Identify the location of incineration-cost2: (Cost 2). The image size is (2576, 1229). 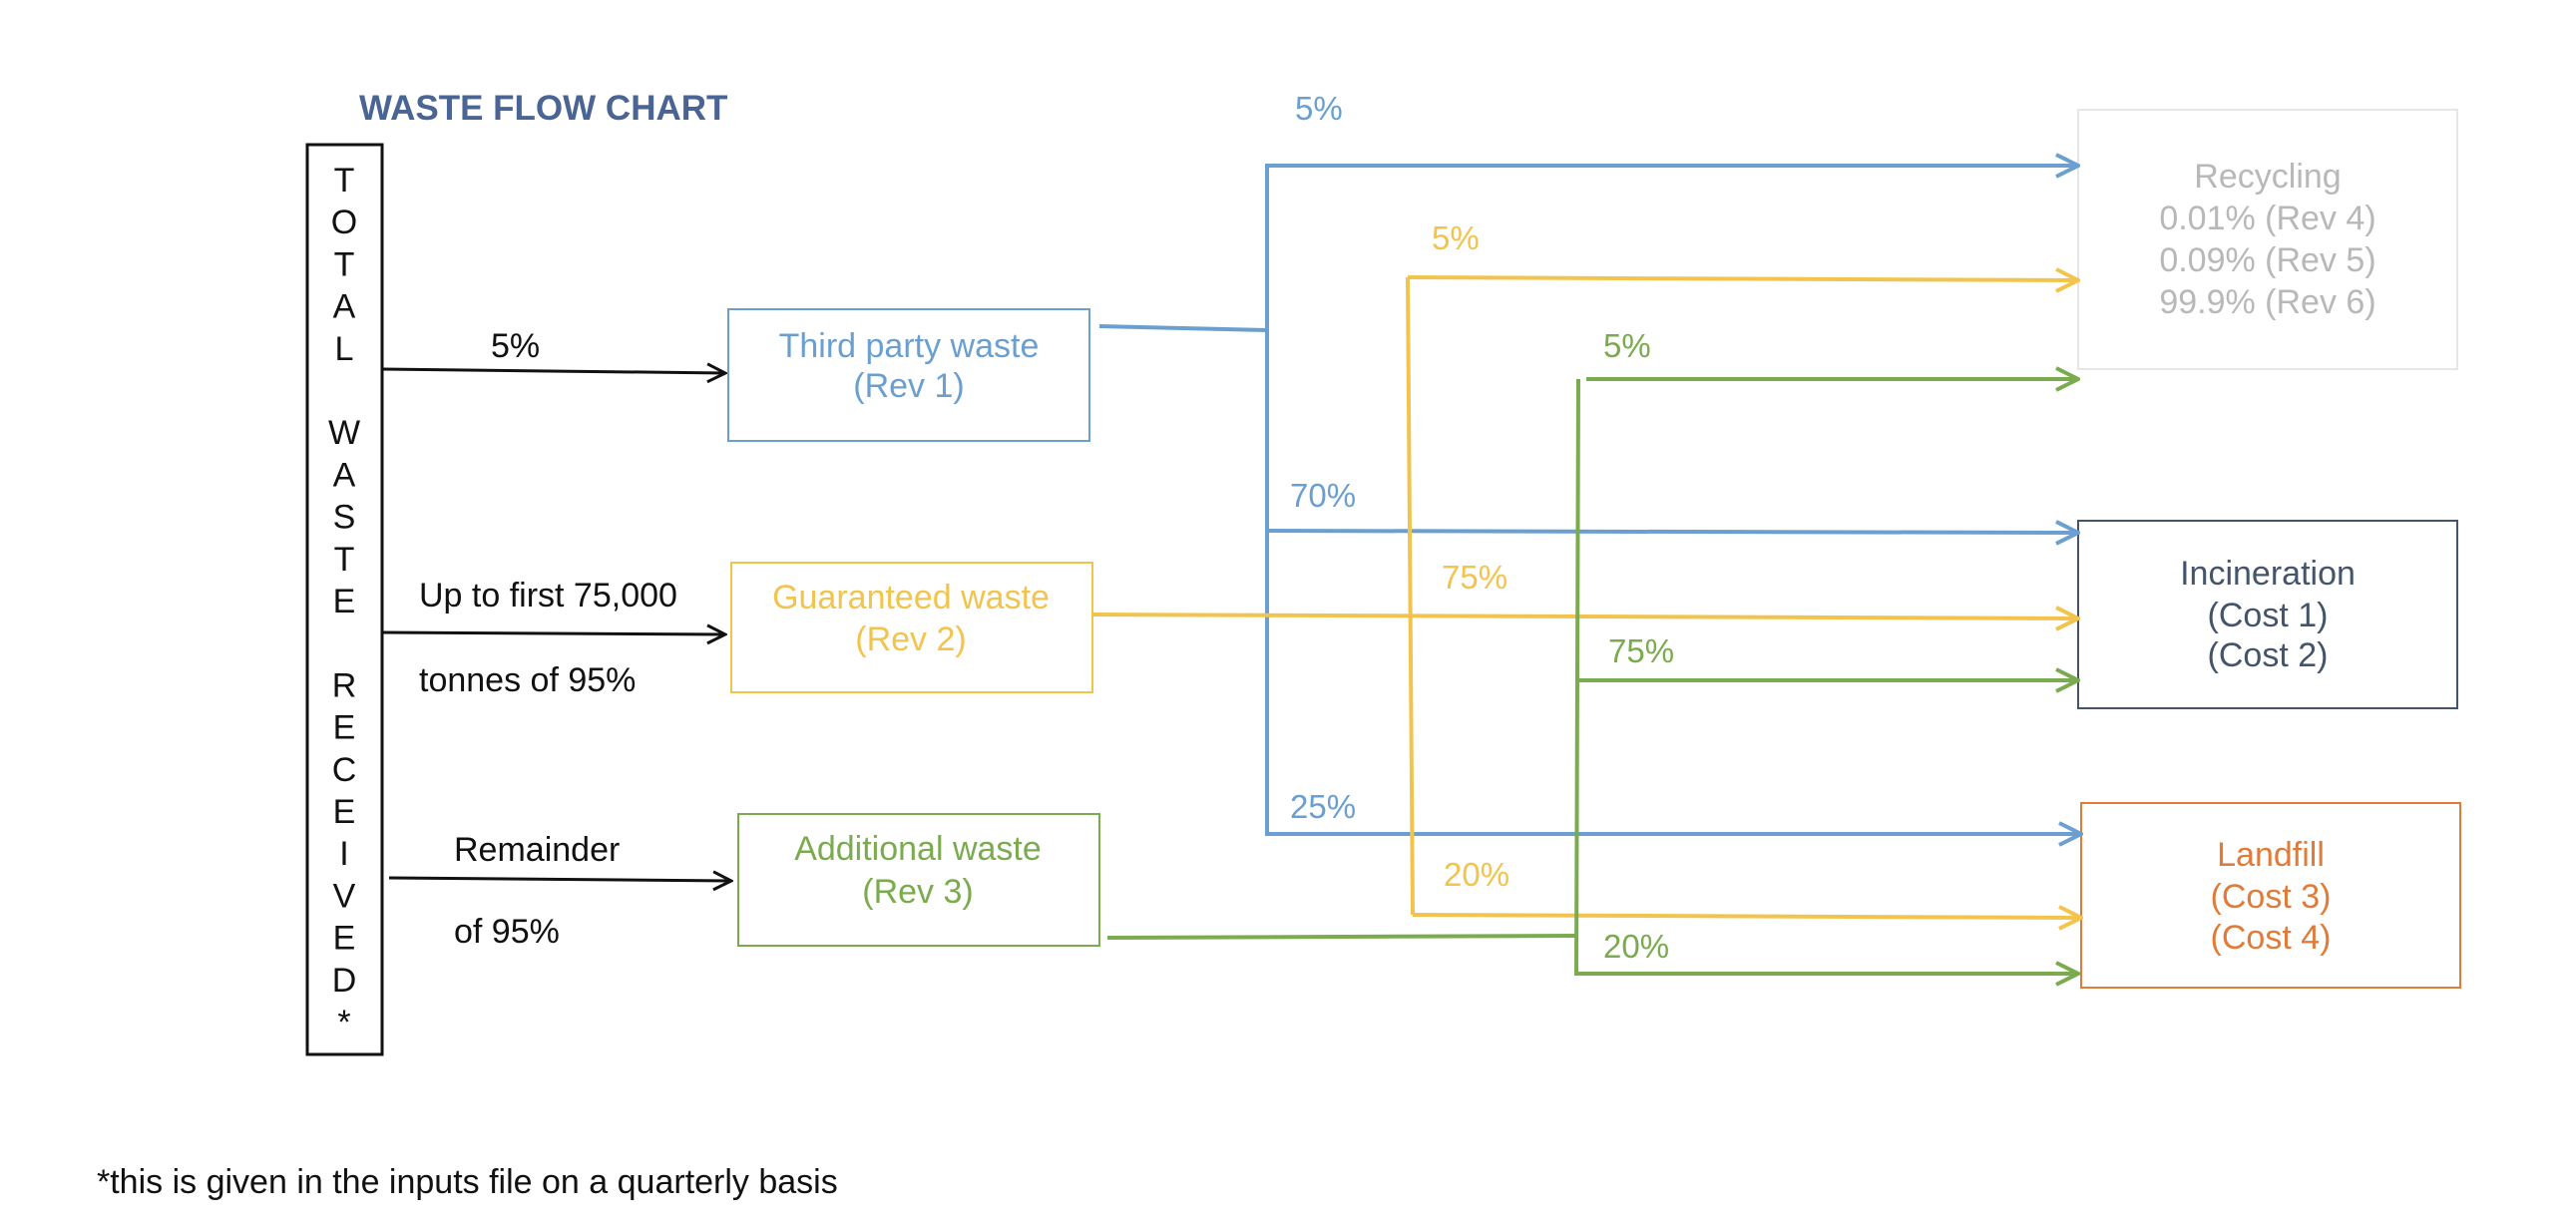
(2268, 655).